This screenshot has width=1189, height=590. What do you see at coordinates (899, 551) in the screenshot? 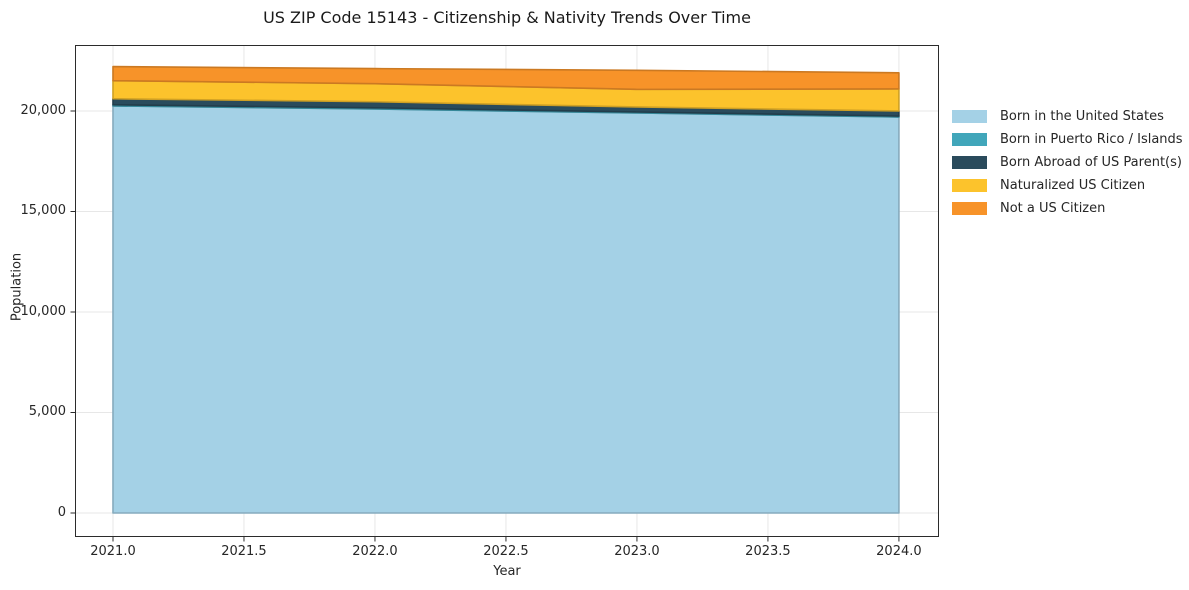
I see `x-tick-label: 2024.0` at bounding box center [899, 551].